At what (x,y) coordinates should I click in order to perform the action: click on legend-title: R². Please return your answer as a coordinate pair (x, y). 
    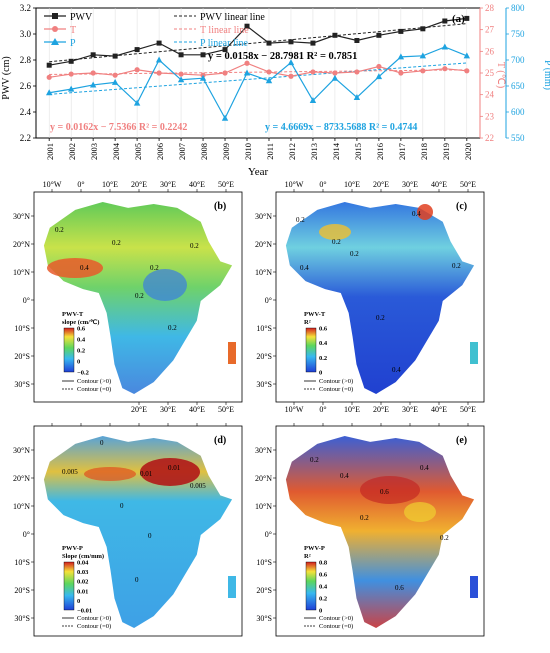
    Looking at the image, I should click on (307, 322).